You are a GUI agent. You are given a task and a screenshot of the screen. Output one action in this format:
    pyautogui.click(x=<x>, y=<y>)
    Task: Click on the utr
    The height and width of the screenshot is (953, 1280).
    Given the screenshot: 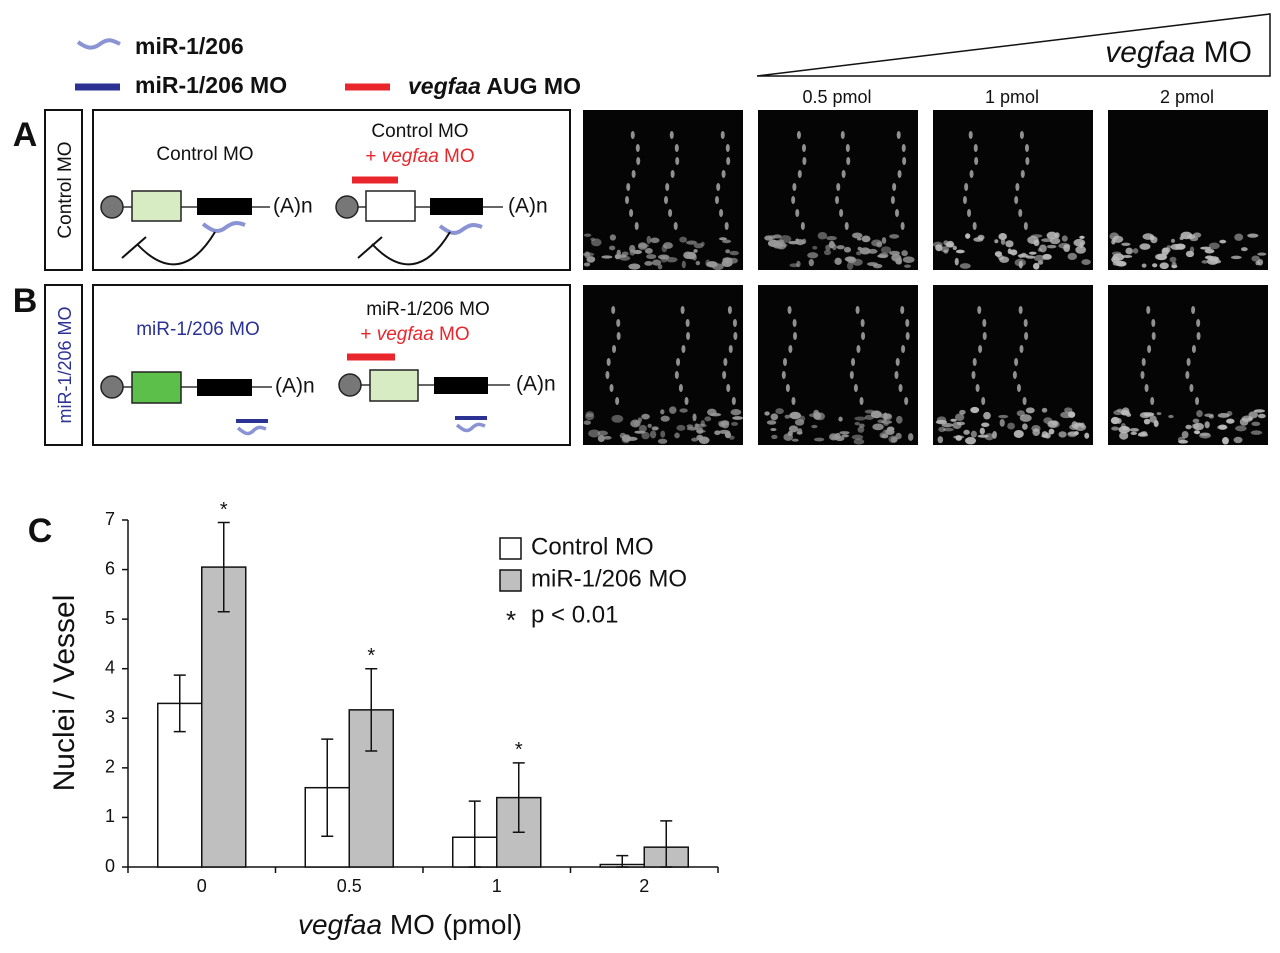 What is the action you would take?
    pyautogui.click(x=224, y=387)
    